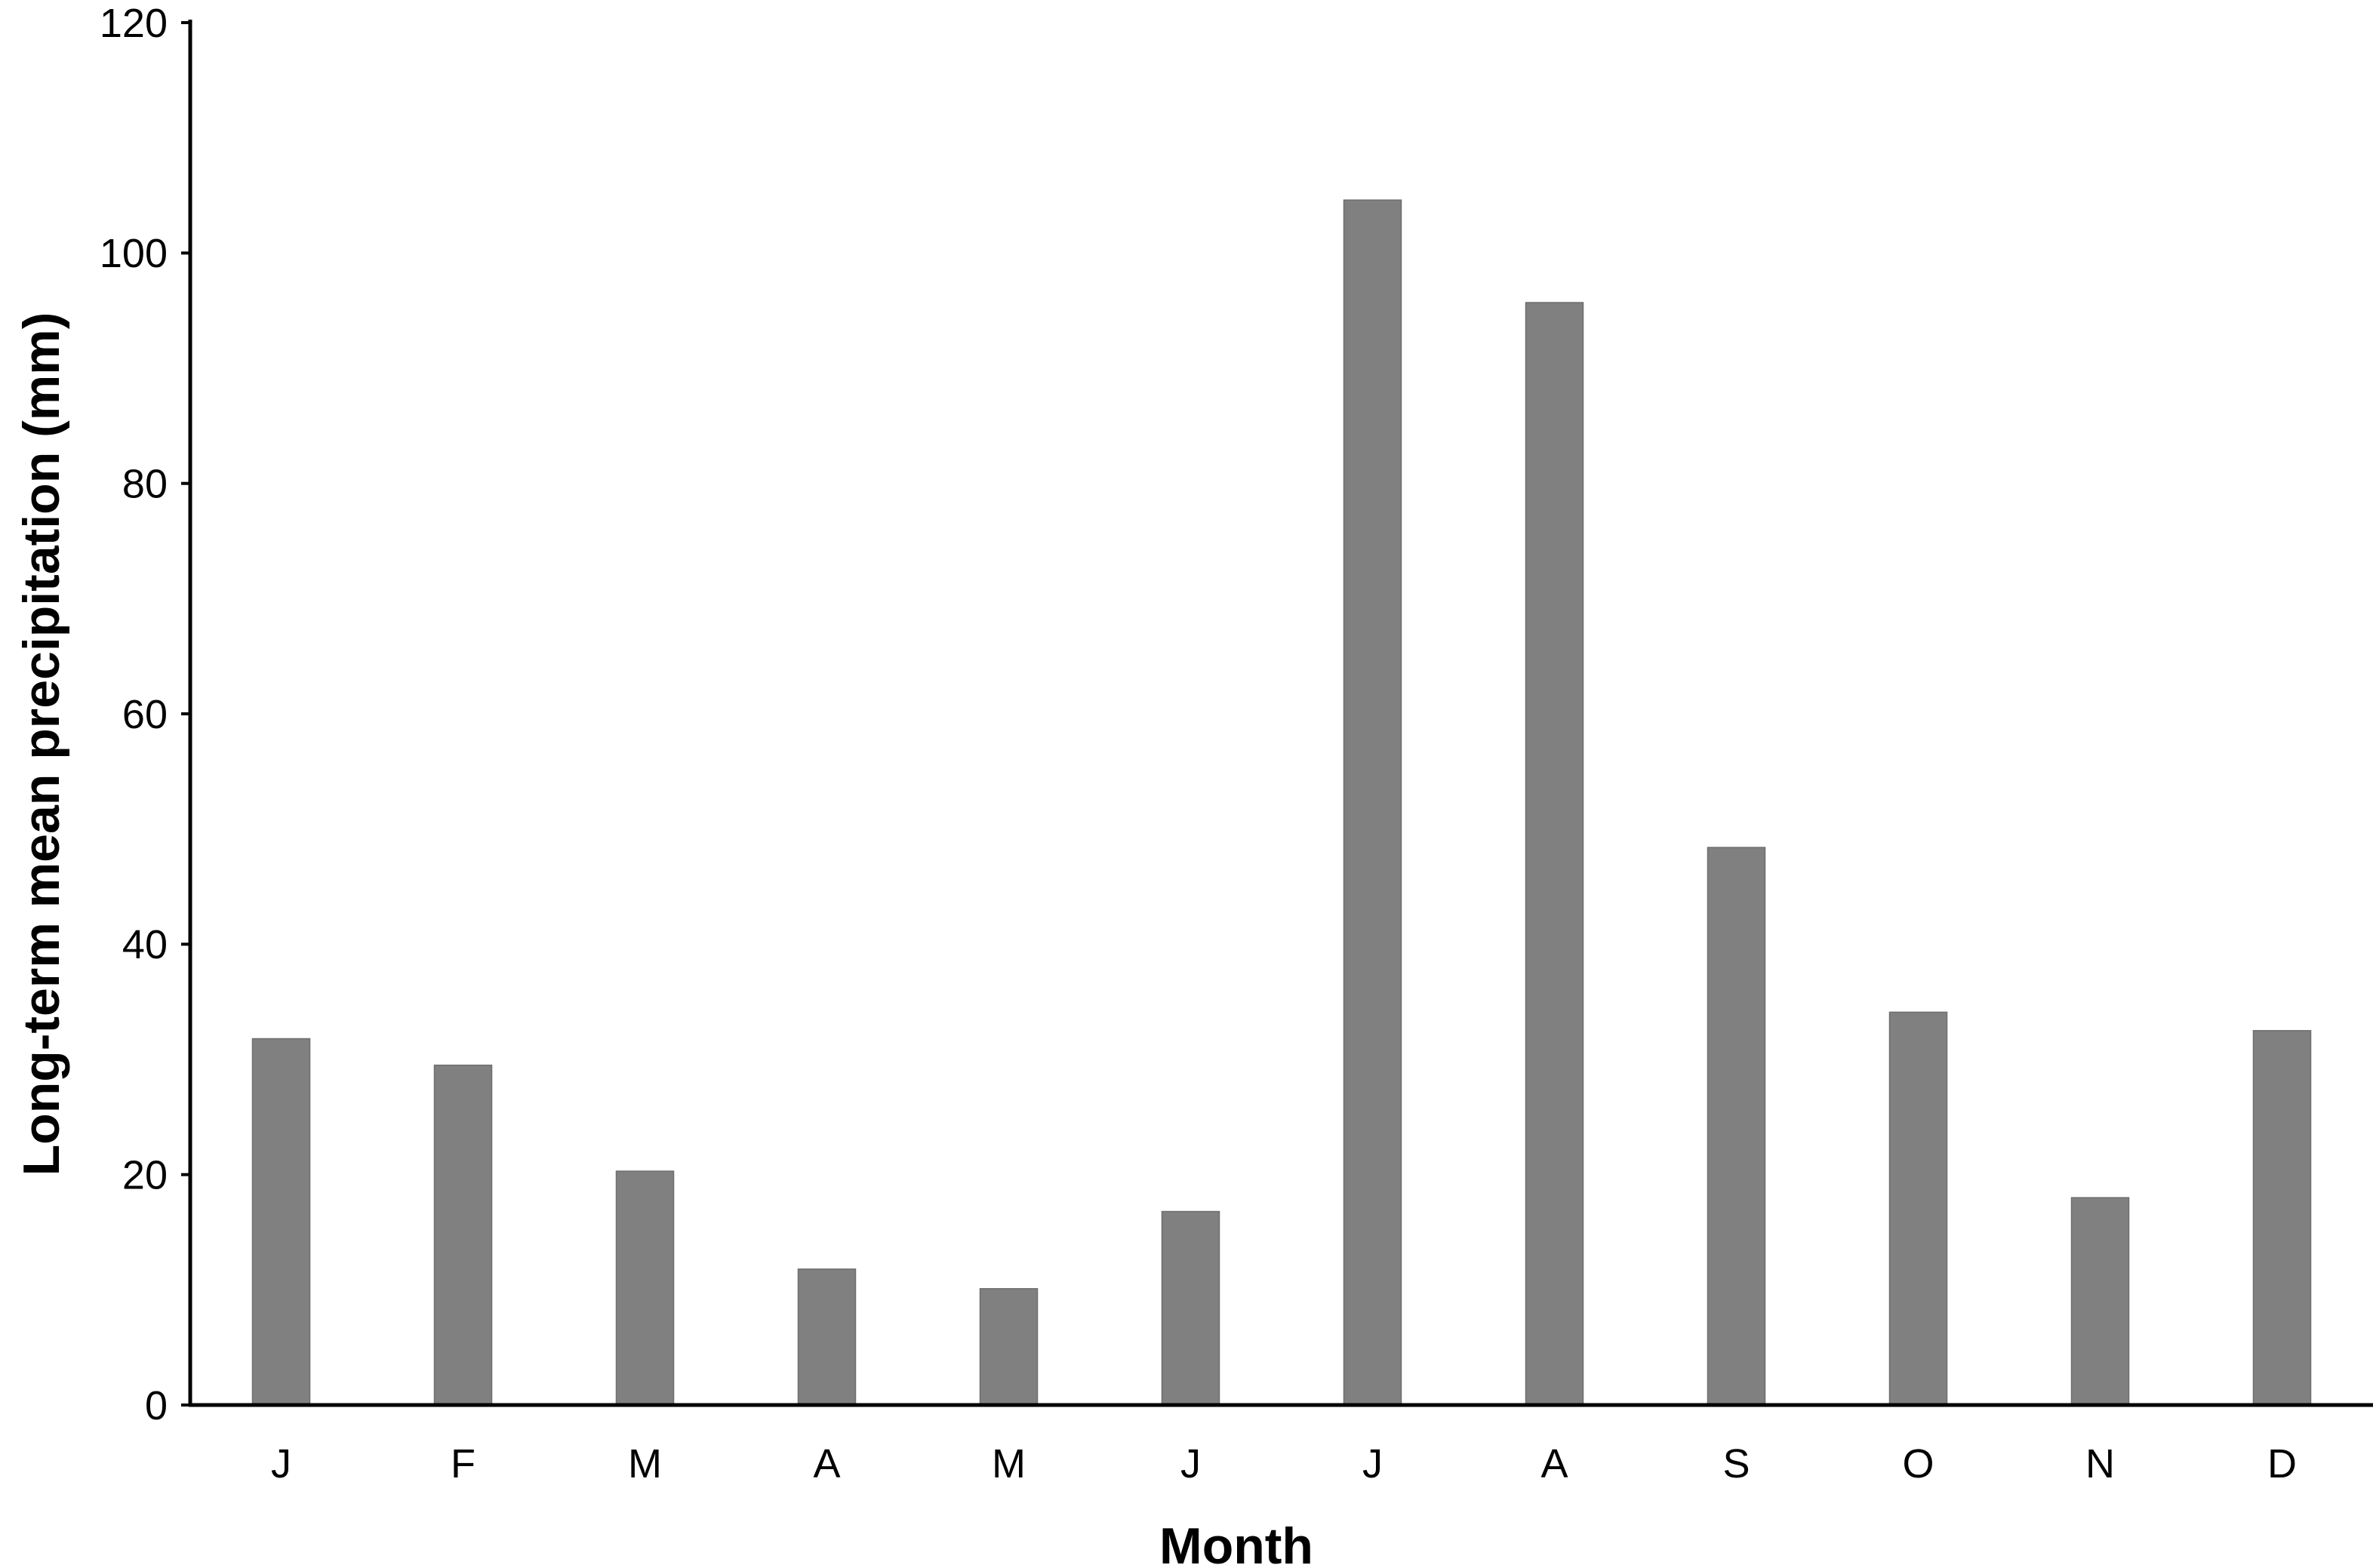  I want to click on y-tick-label: 40, so click(145, 945).